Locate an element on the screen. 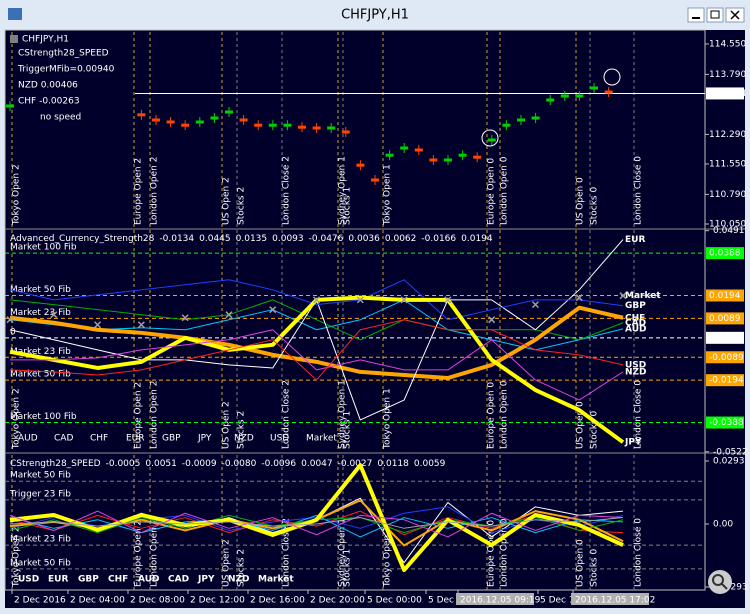 This screenshot has height=614, width=750. legend-entry: GBP is located at coordinates (88, 580).